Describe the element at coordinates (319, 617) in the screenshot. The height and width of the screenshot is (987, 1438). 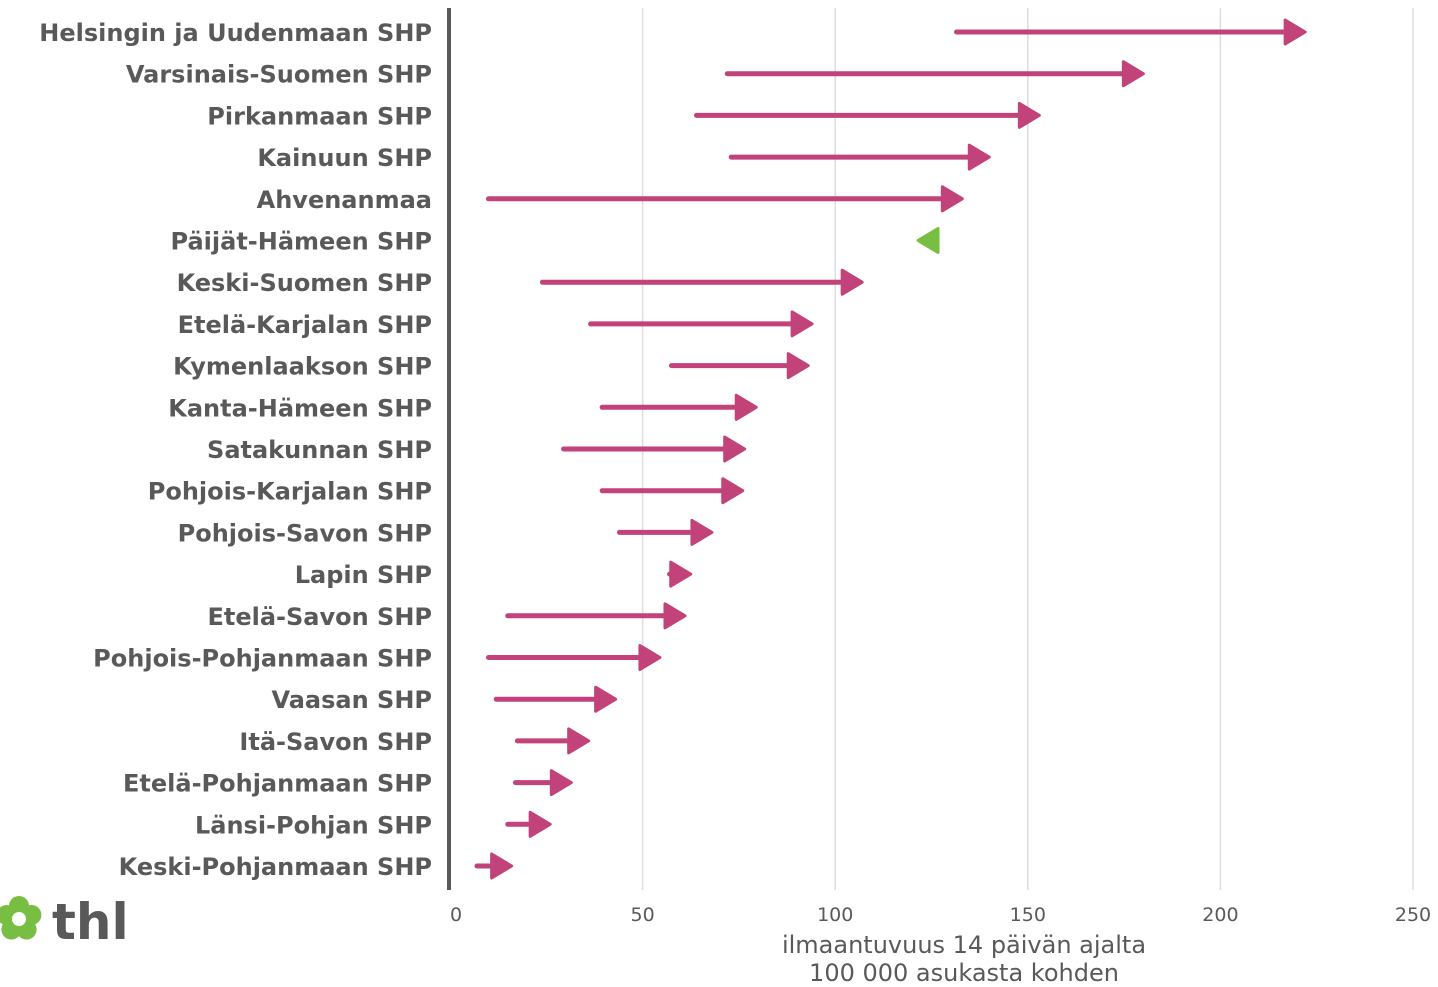
I see `category-label: Etelä-Savon SHP` at that location.